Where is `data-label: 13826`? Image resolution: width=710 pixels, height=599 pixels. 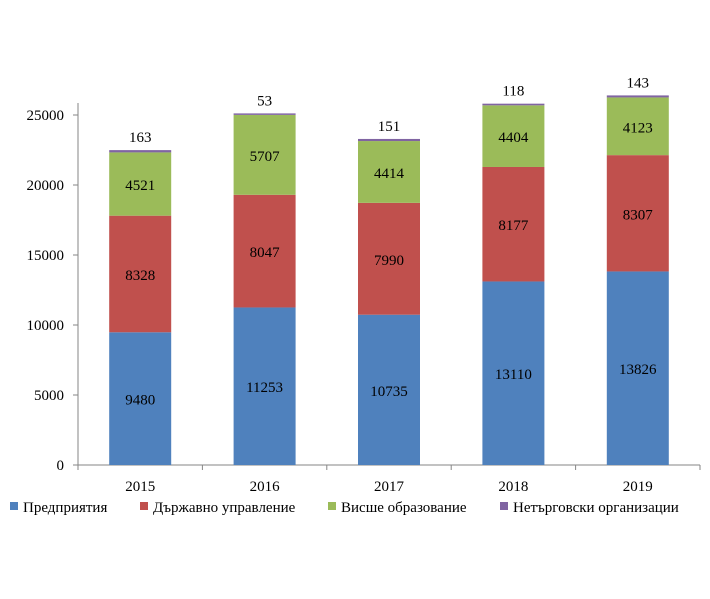
data-label: 13826 is located at coordinates (638, 370).